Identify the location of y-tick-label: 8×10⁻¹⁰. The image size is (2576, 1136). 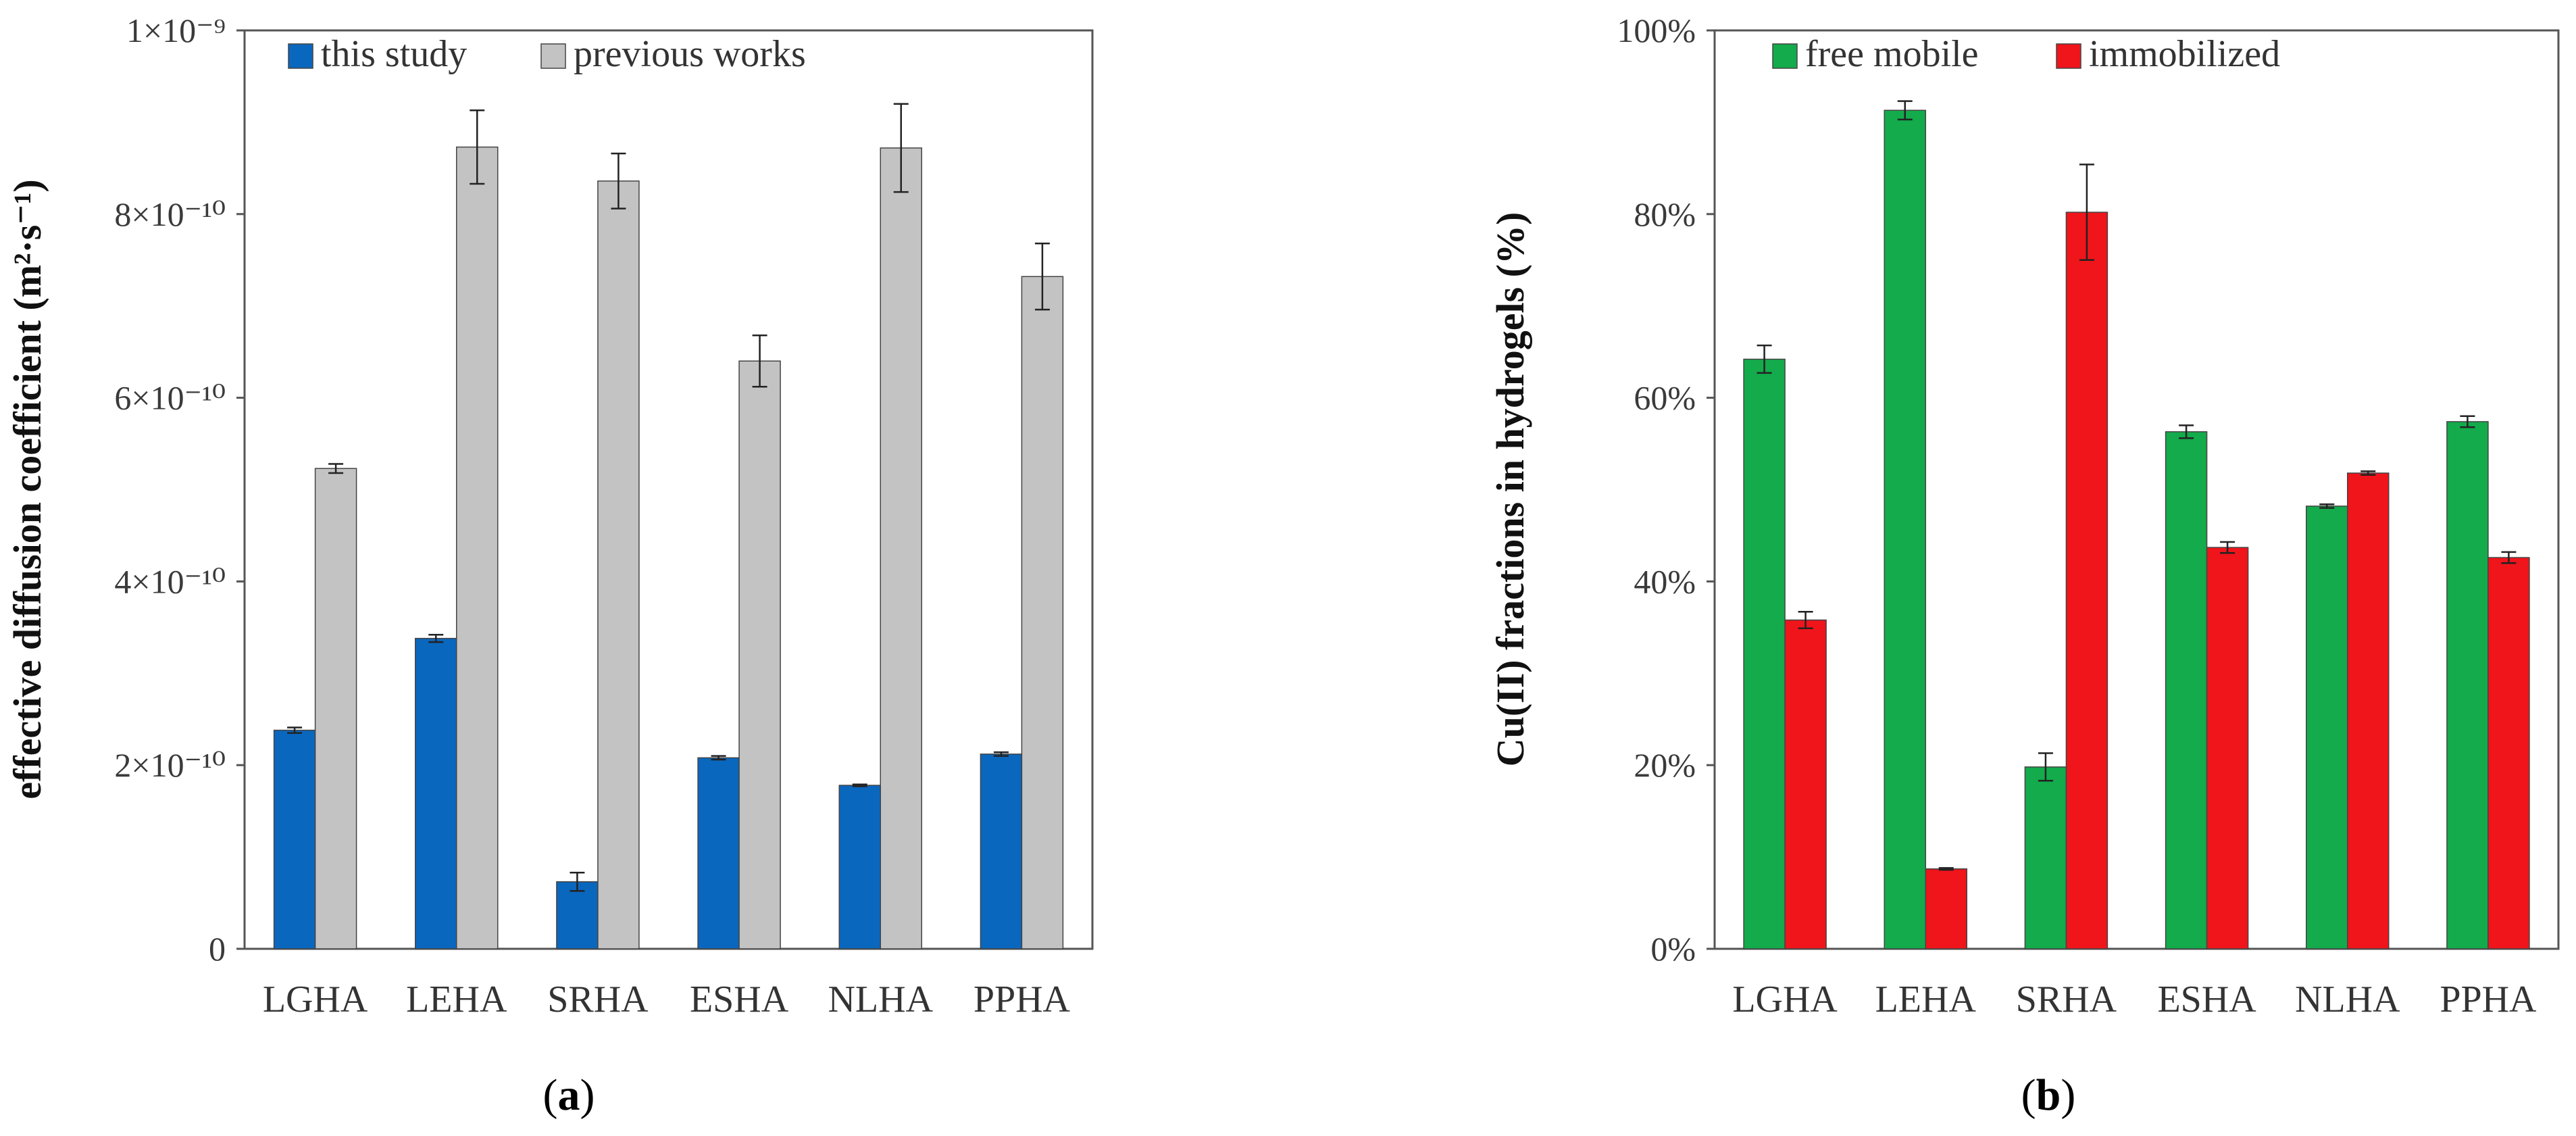
(170, 214).